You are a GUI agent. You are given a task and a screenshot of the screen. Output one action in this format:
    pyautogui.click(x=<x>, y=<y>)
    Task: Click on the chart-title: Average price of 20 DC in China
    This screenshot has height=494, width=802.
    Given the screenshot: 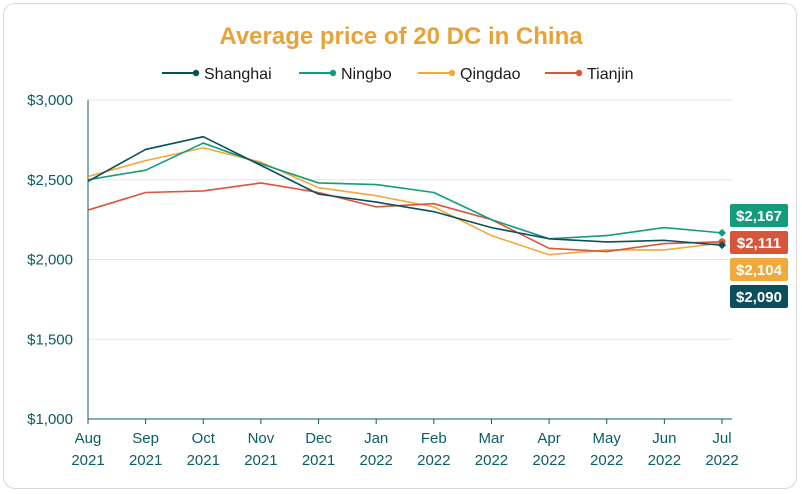 What is the action you would take?
    pyautogui.click(x=401, y=36)
    